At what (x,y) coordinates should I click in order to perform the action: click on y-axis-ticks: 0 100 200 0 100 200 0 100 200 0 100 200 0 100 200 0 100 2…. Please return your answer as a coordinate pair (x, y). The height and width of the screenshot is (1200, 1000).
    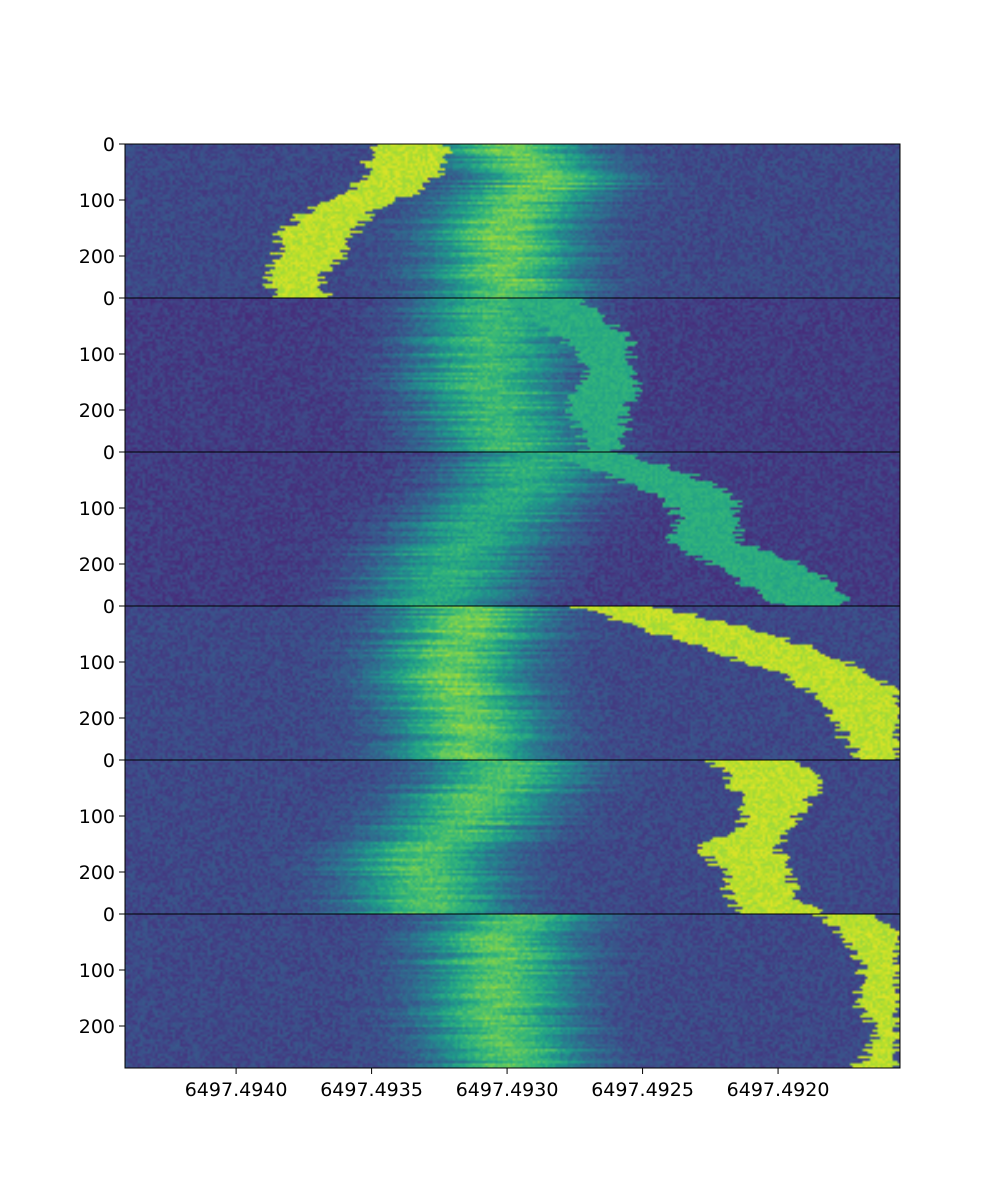
    Looking at the image, I should click on (102, 586).